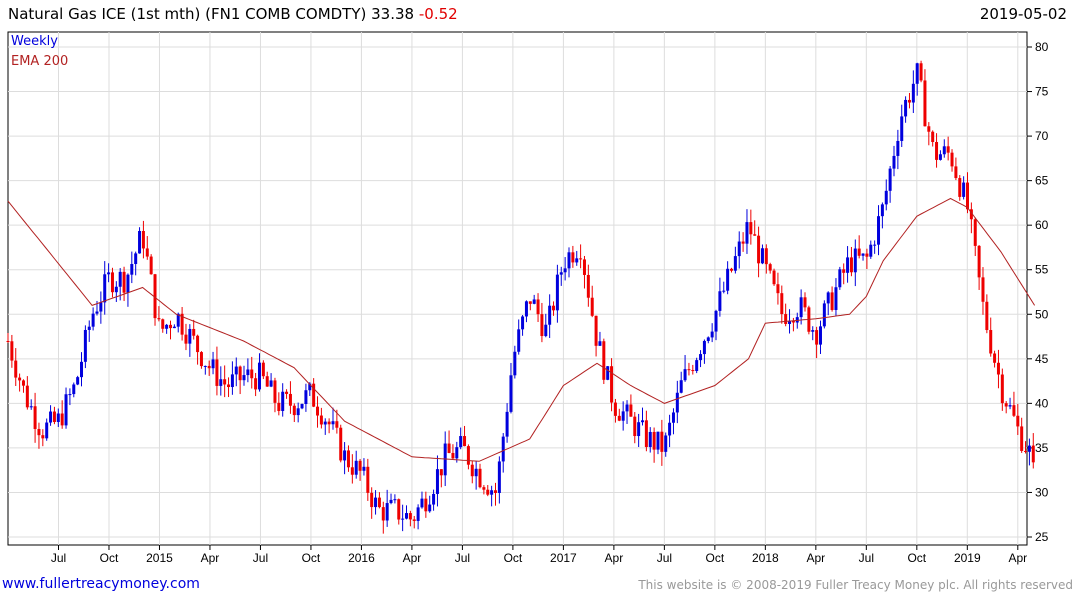  Describe the element at coordinates (1042, 136) in the screenshot. I see `y-tick-label: 70` at that location.